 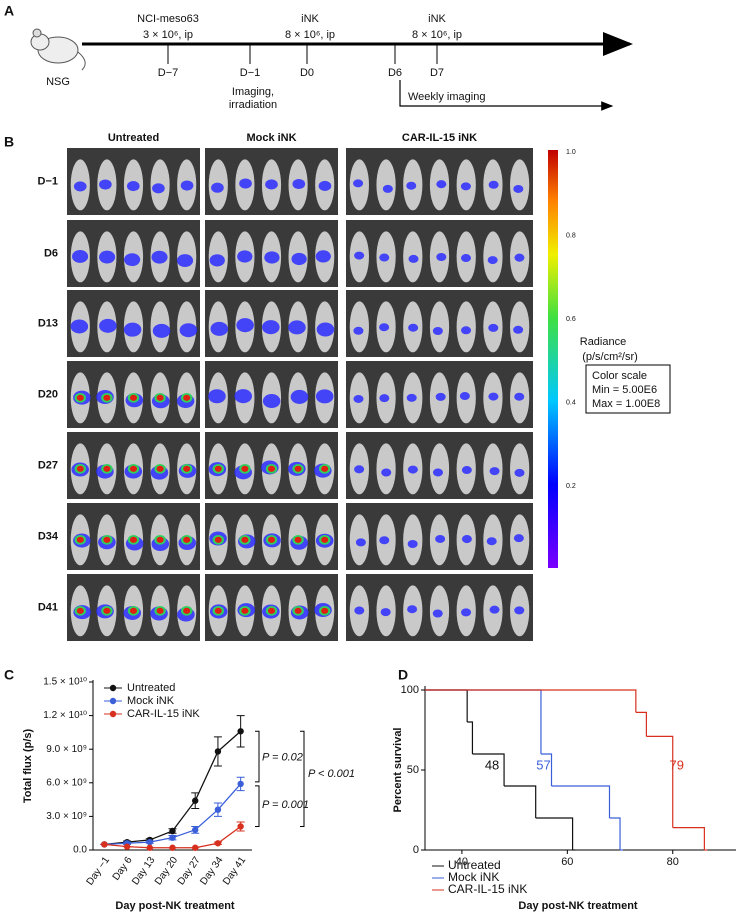 What do you see at coordinates (446, 97) in the screenshot?
I see `weekly-label: Weekly imaging` at bounding box center [446, 97].